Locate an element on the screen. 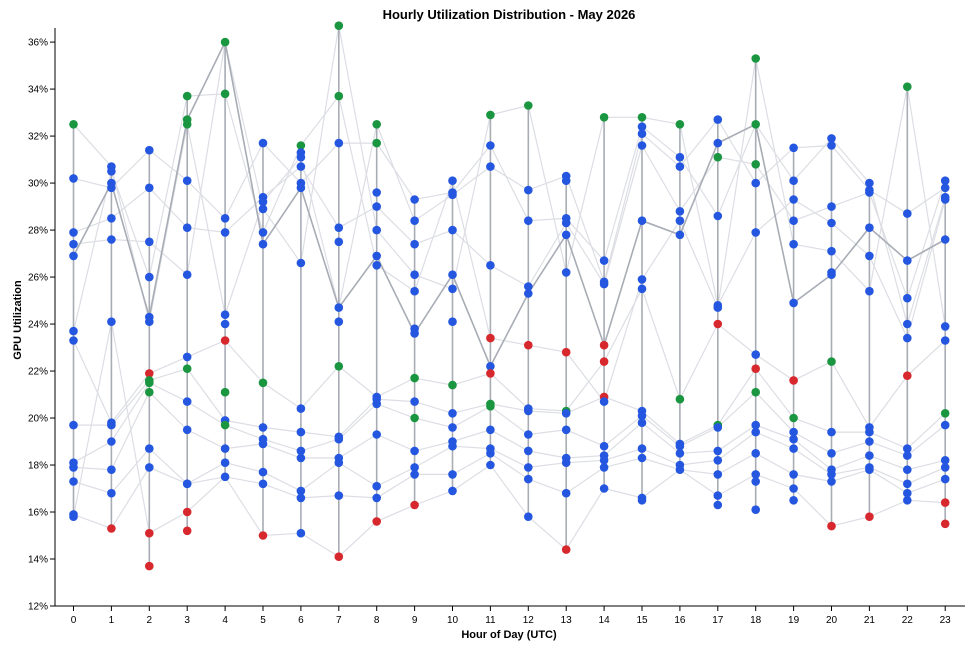 This screenshot has width=974, height=645. x-tick-label: 2 is located at coordinates (150, 620).